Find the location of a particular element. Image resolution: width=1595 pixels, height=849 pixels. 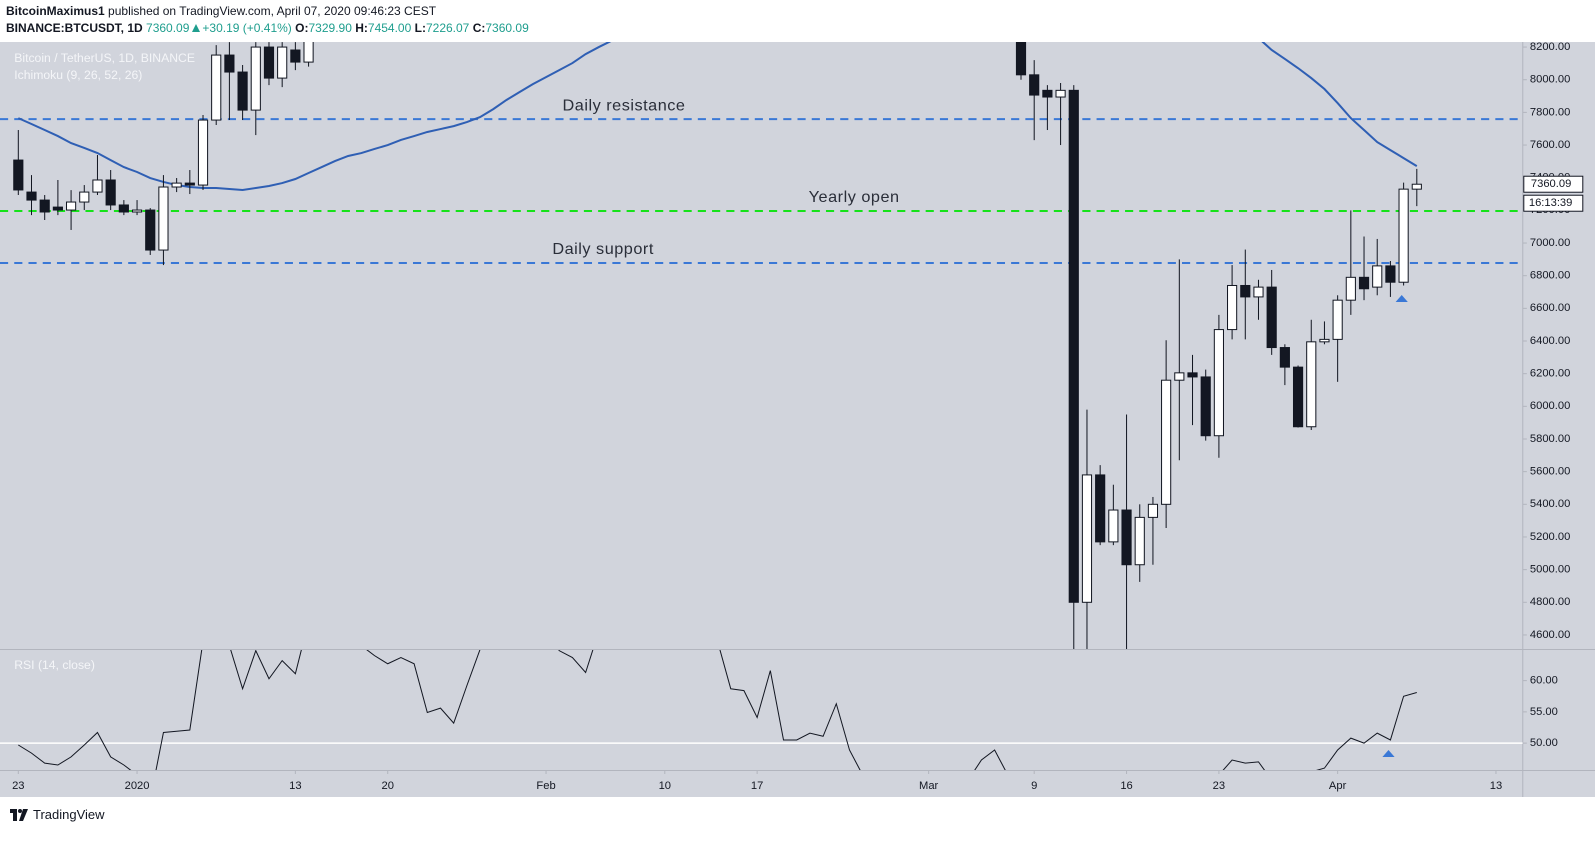

y-tick-label: 55.00 is located at coordinates (1544, 712).